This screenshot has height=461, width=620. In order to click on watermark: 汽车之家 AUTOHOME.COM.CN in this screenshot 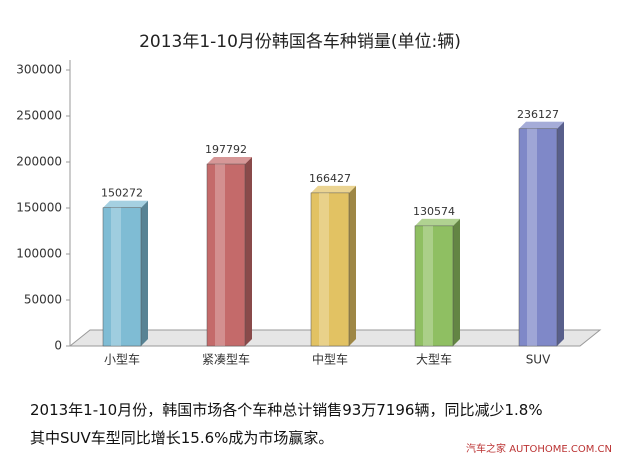, I will do `click(539, 449)`.